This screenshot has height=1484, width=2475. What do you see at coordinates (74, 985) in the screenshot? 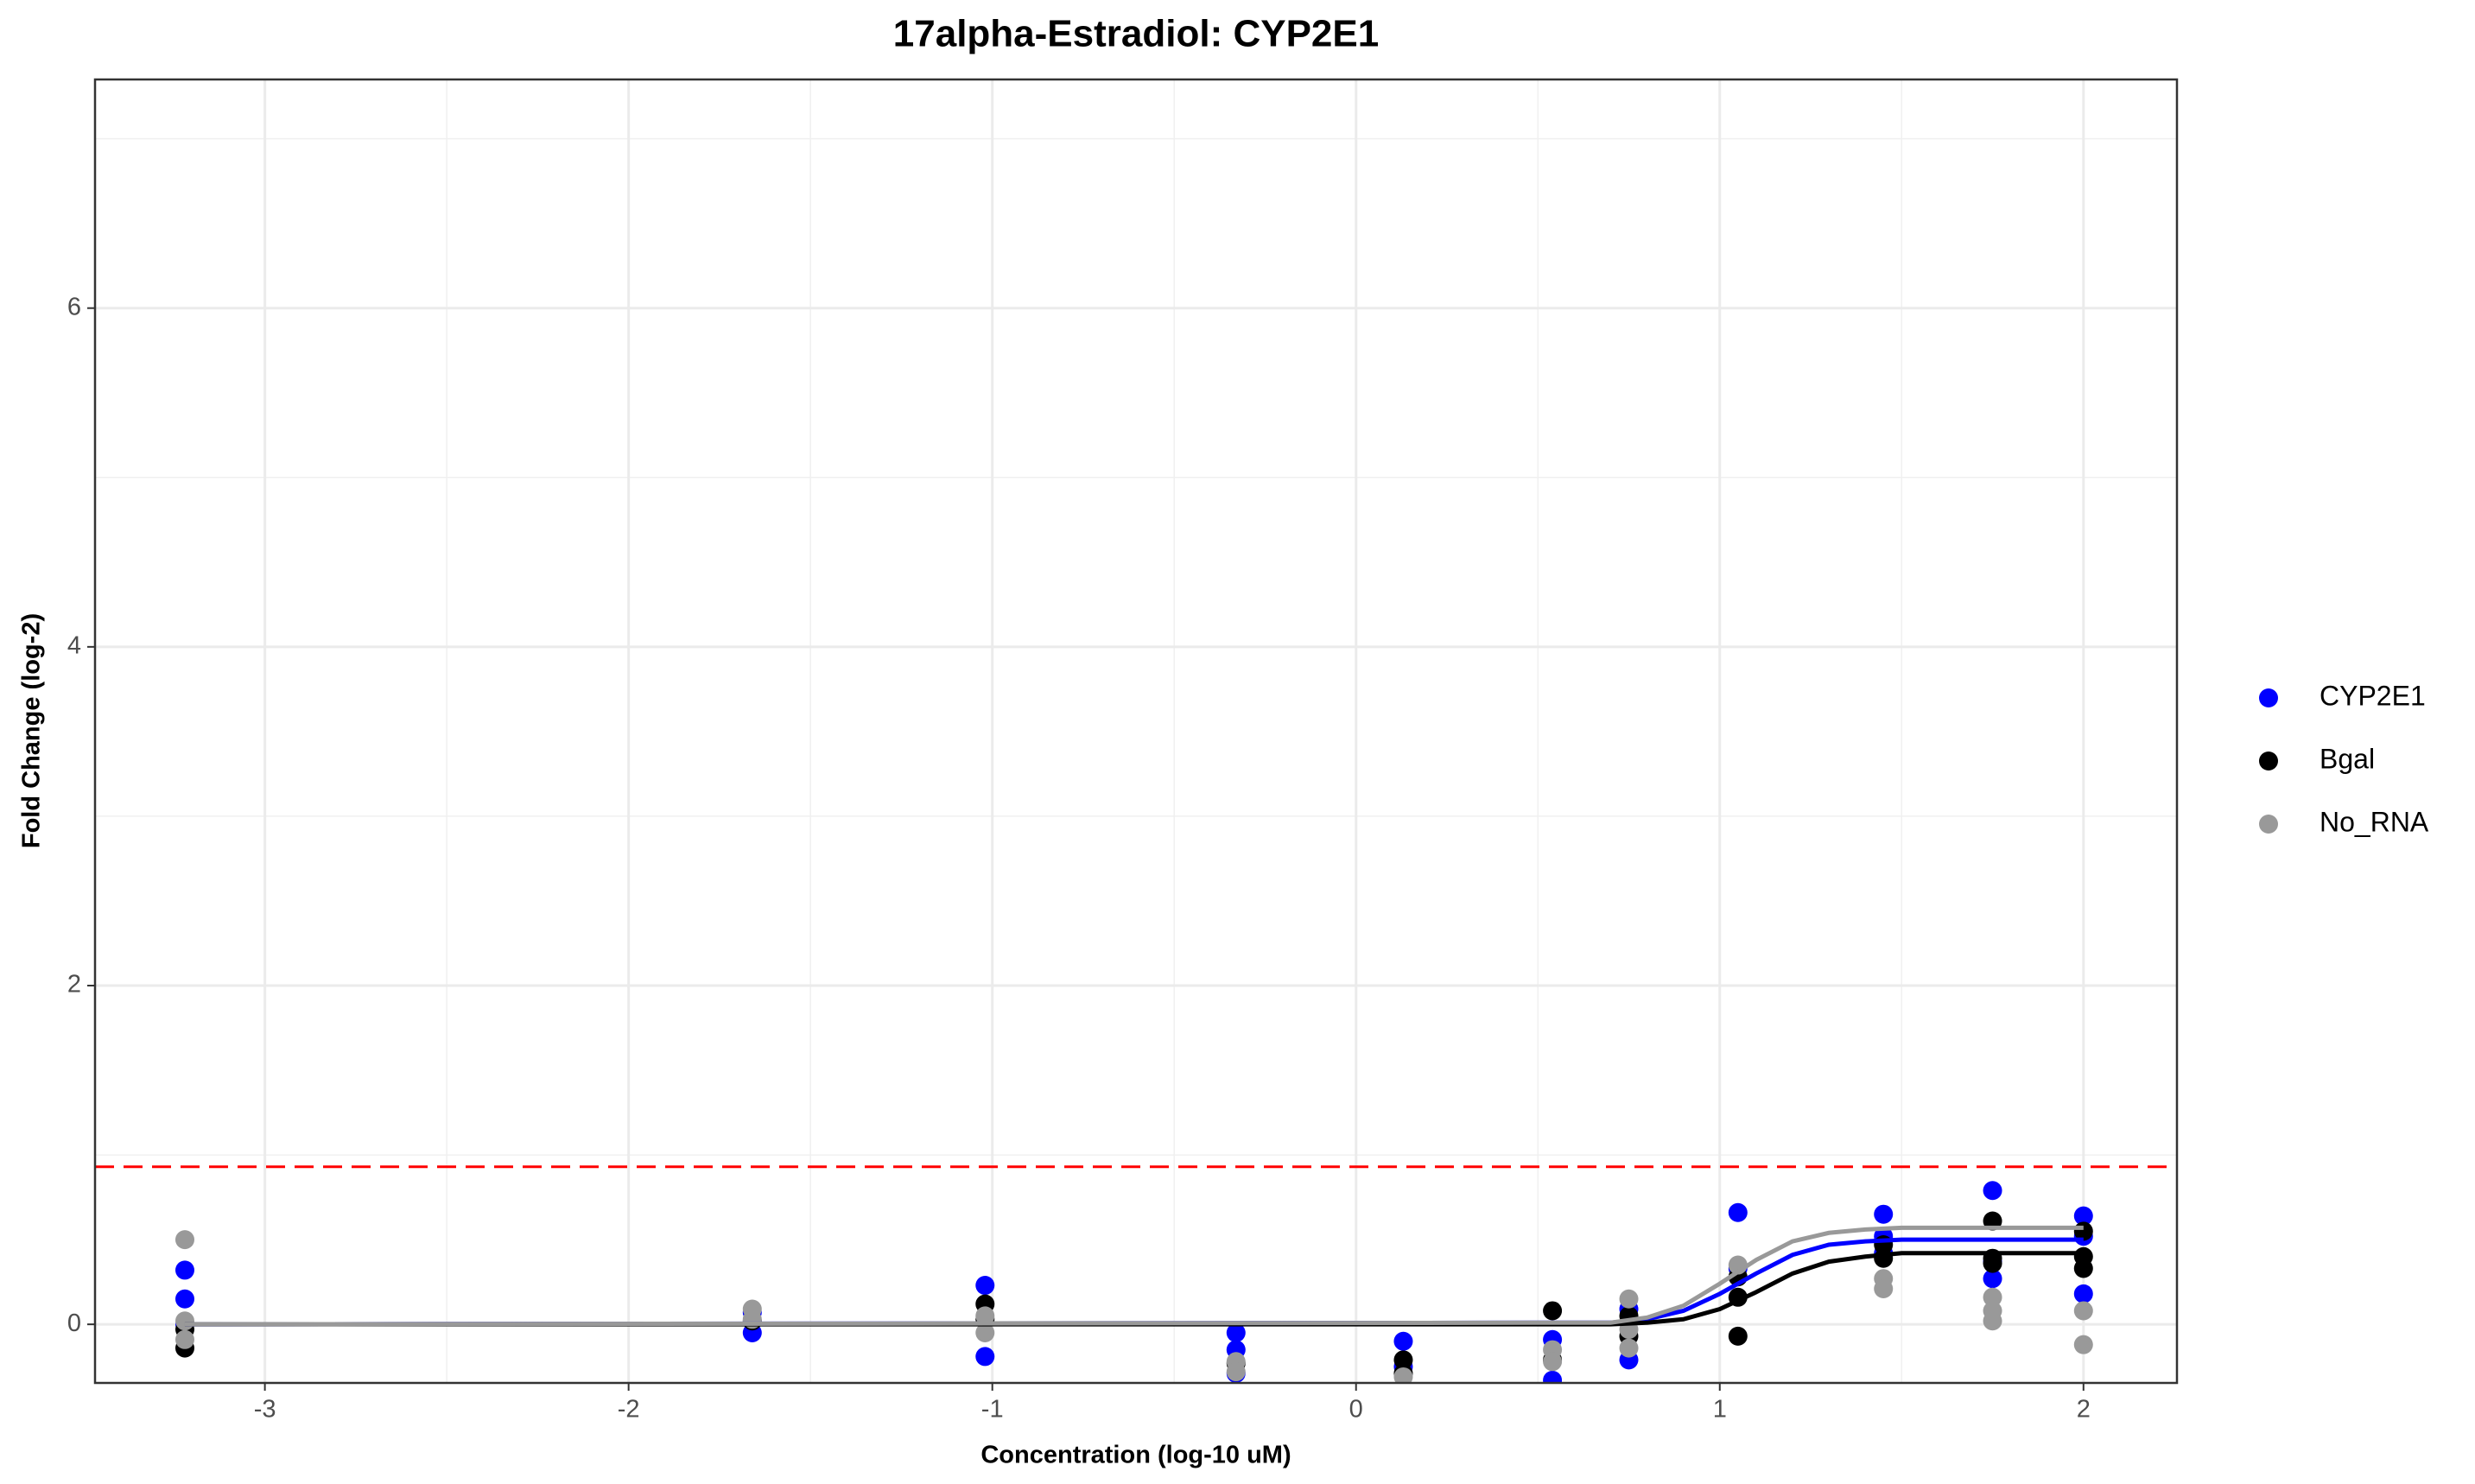
I see `y-tick-label: 2` at bounding box center [74, 985].